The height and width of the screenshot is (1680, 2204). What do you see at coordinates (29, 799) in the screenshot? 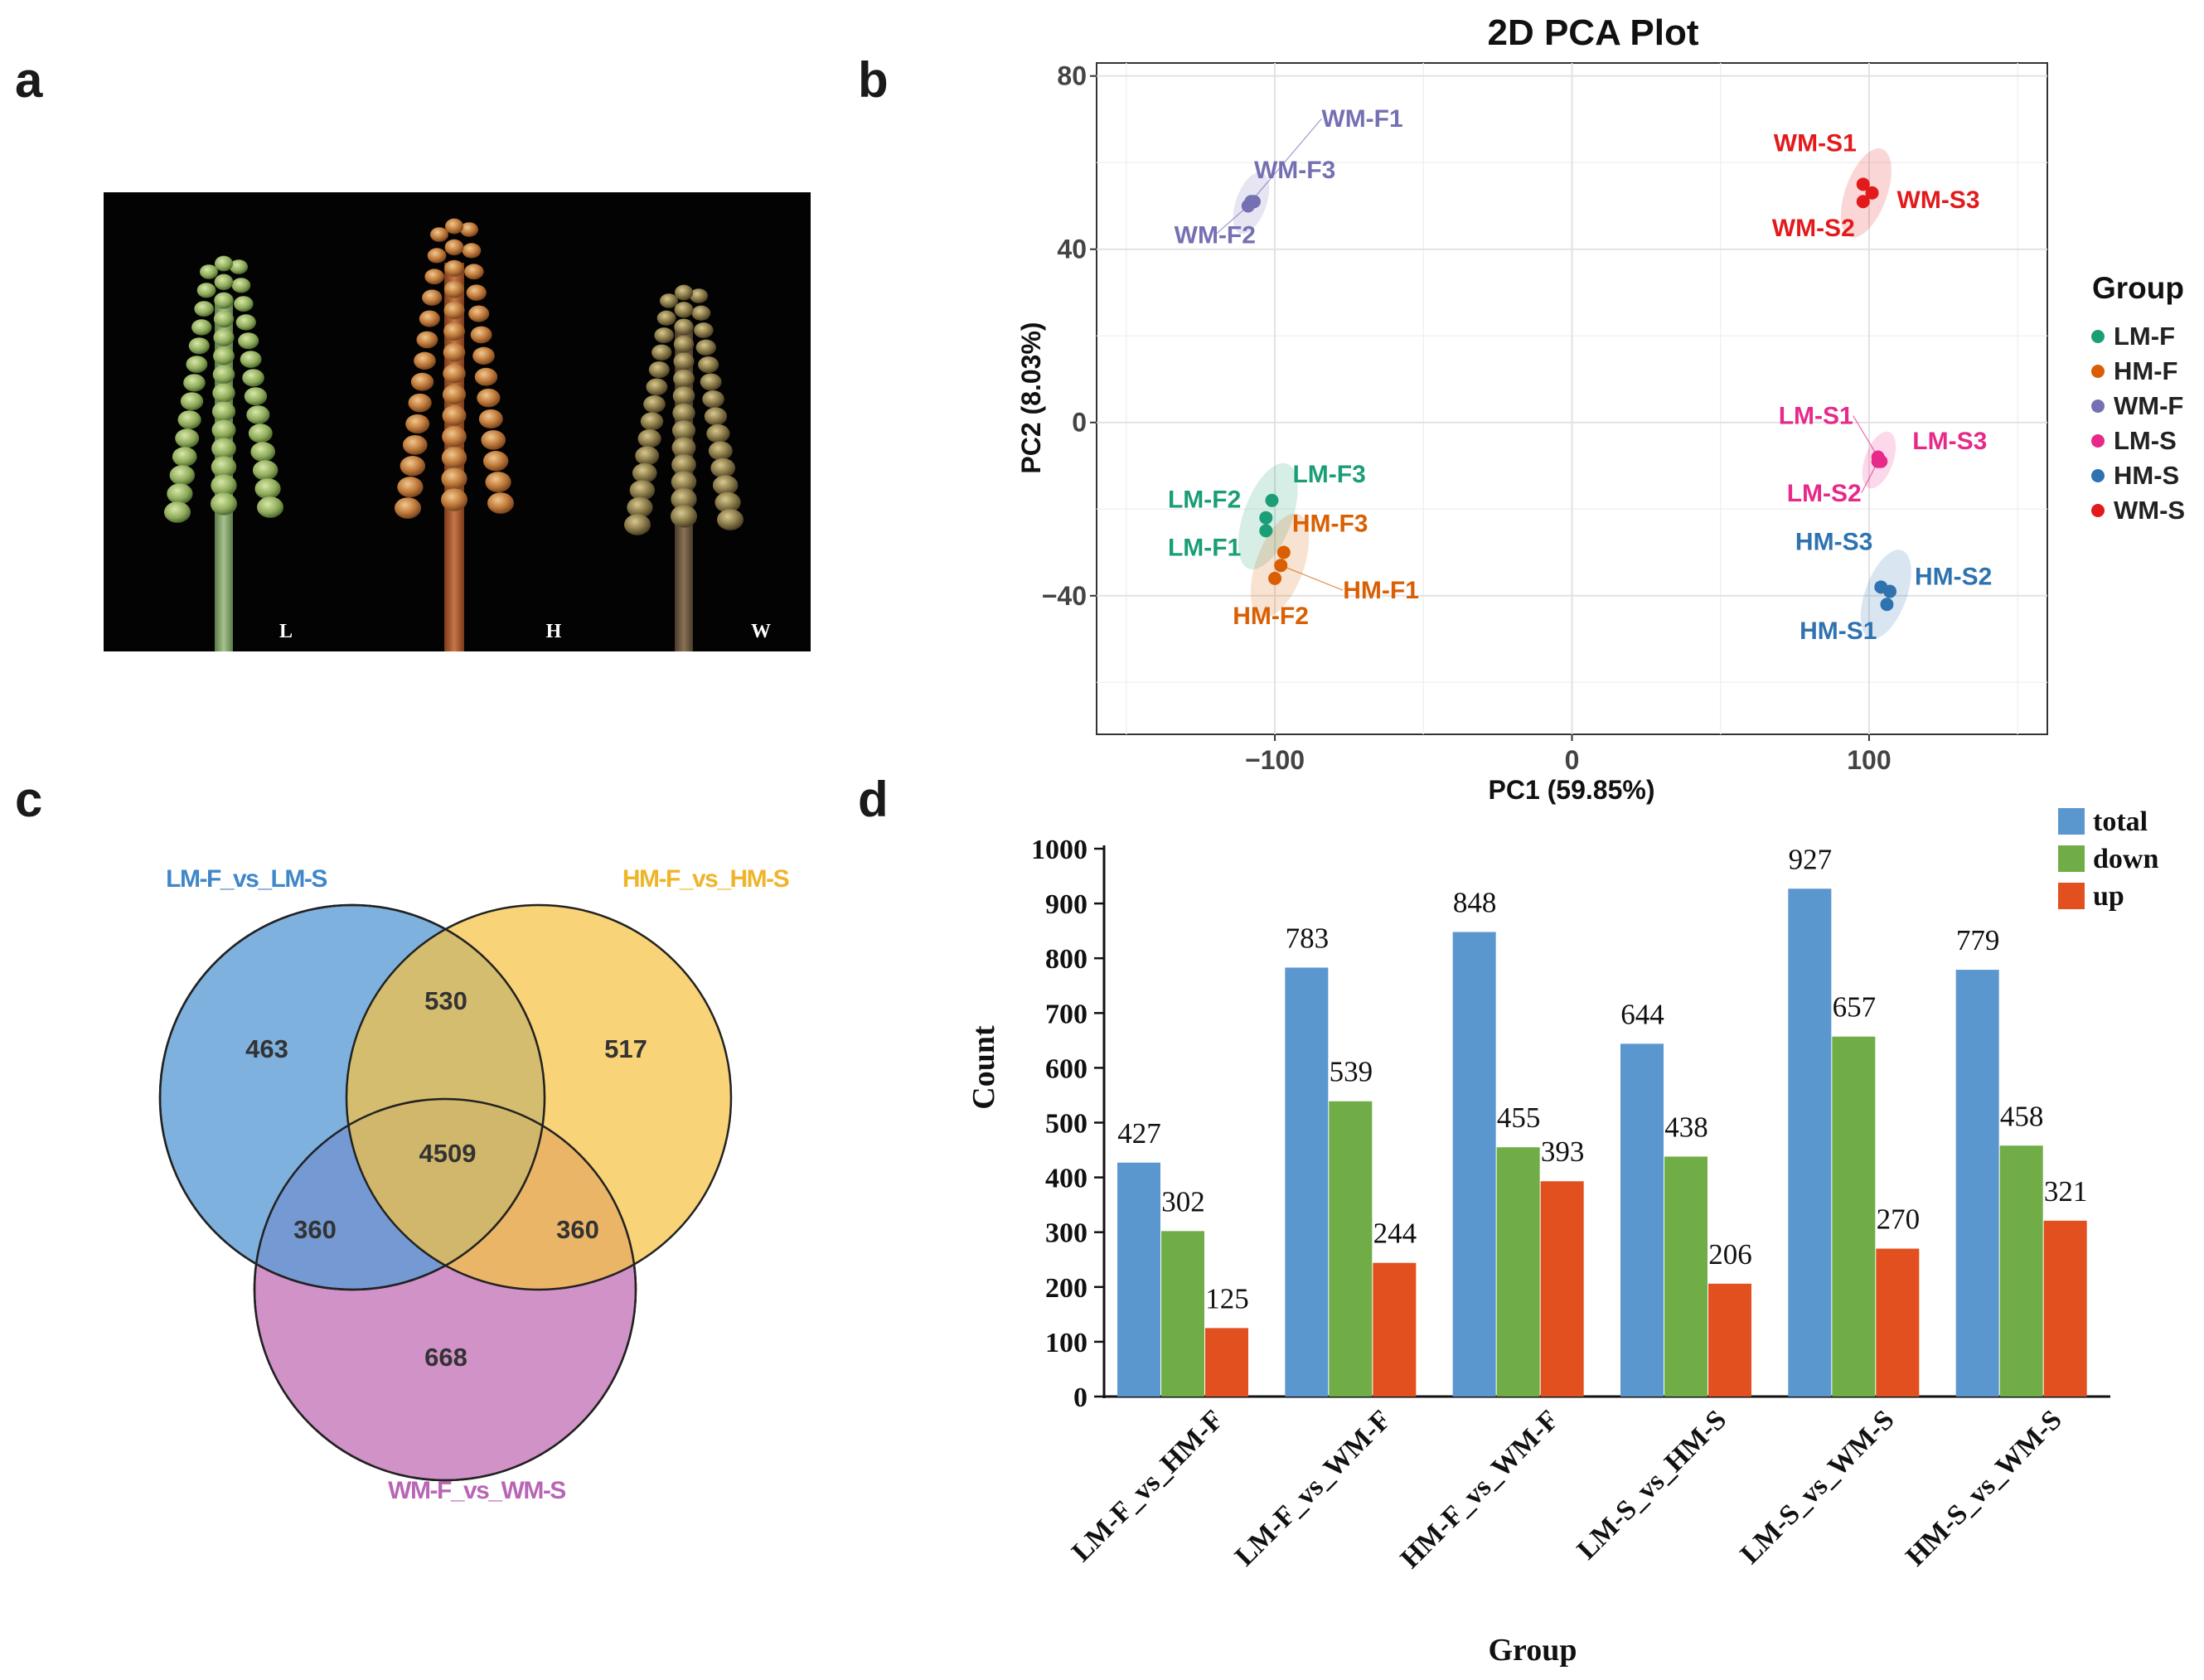
I see `panel-letter-c: c` at bounding box center [29, 799].